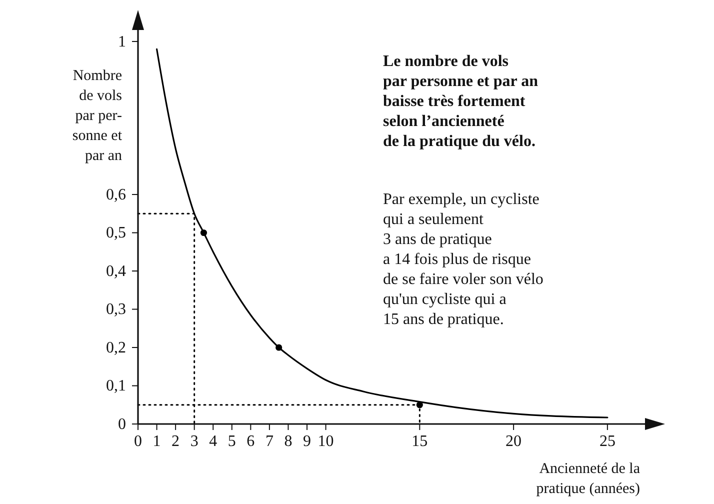  What do you see at coordinates (122, 424) in the screenshot?
I see `y-tick-label: 0` at bounding box center [122, 424].